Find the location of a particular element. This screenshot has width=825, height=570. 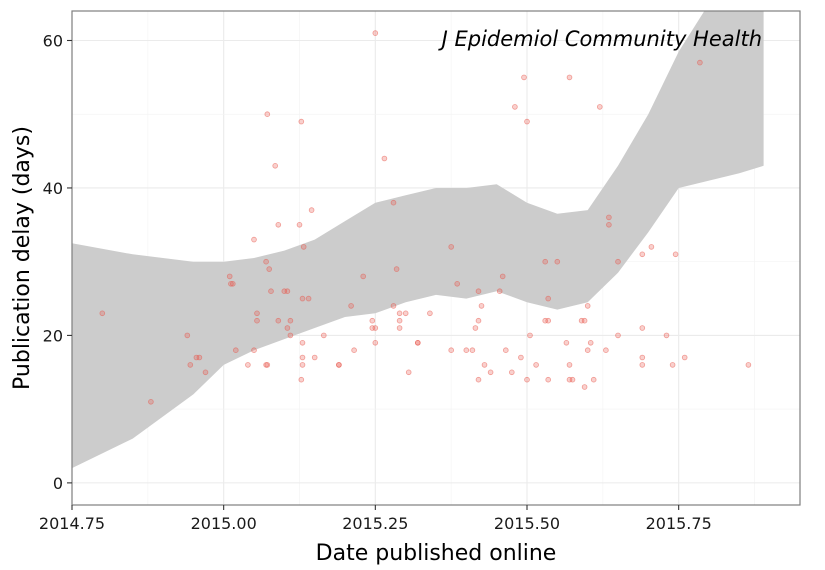

x-tick-label: 2015.75 is located at coordinates (679, 523).